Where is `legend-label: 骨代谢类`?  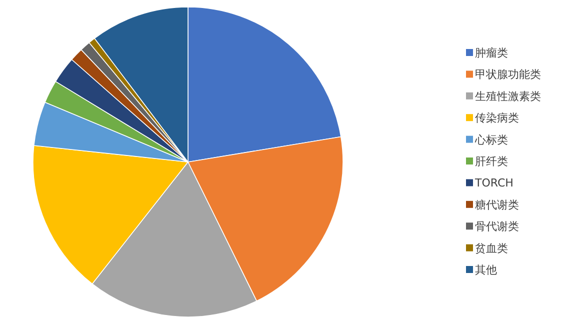 legend-label: 骨代谢类 is located at coordinates (497, 227).